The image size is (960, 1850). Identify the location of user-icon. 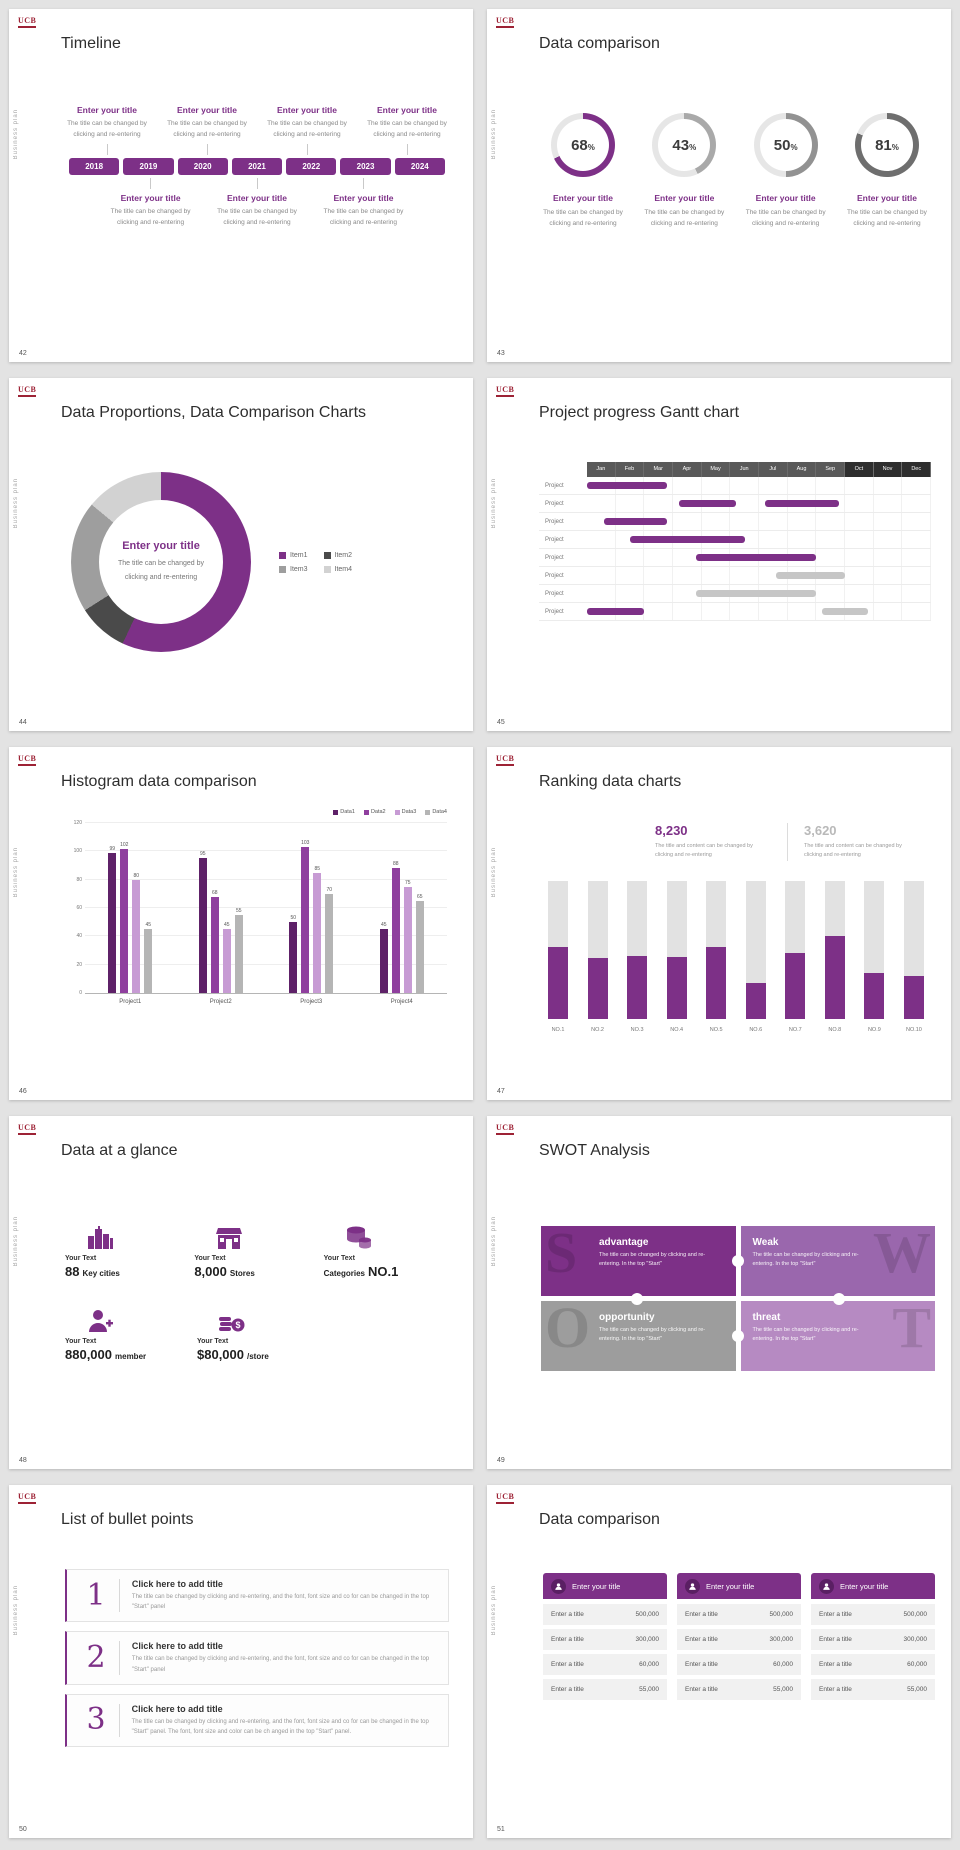
(692, 1586).